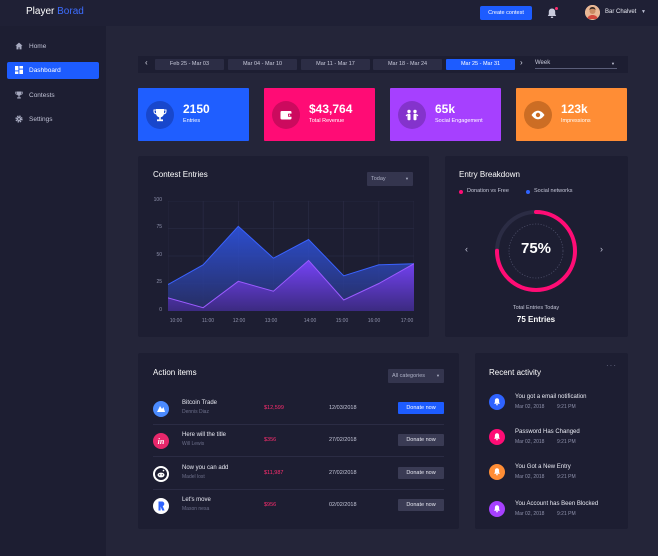 The height and width of the screenshot is (556, 658). What do you see at coordinates (416, 376) in the screenshot?
I see `category-filter-select: All categories ▼` at bounding box center [416, 376].